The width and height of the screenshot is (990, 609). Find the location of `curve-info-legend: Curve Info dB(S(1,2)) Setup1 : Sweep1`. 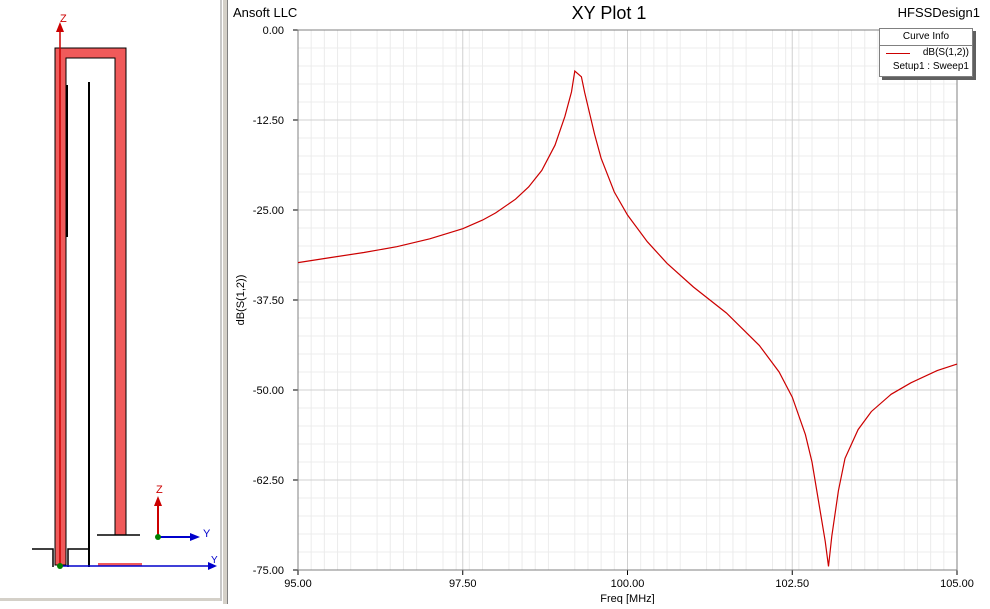

curve-info-legend: Curve Info dB(S(1,2)) Setup1 : Sweep1 is located at coordinates (926, 52).